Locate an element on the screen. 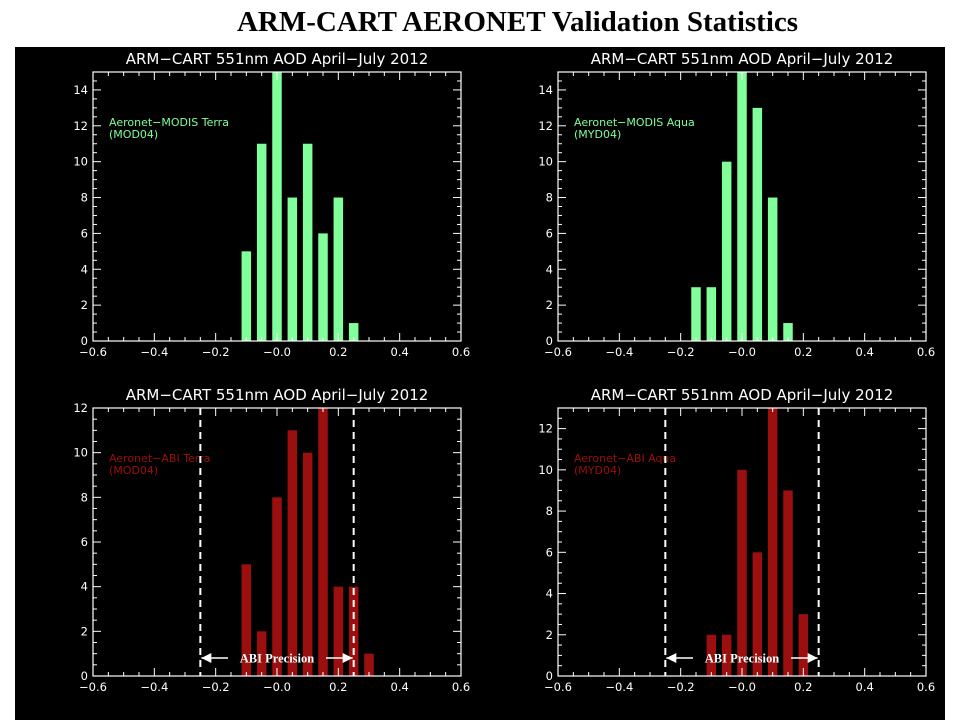 The height and width of the screenshot is (720, 960). page-title: ARM-CART AERONET Validation Statistics is located at coordinates (517, 22).